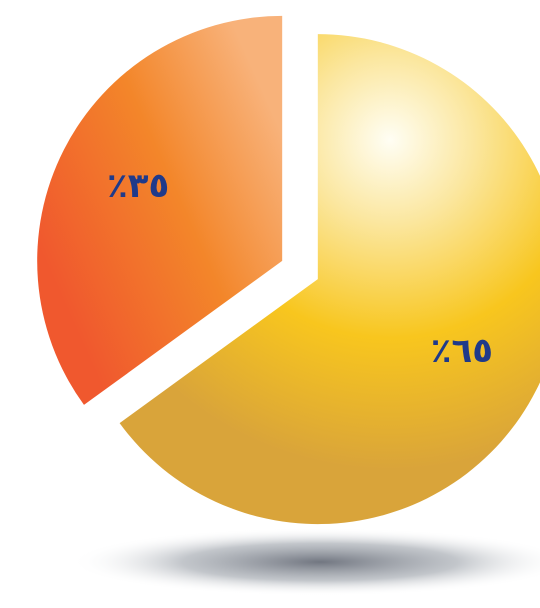  Describe the element at coordinates (462, 351) in the screenshot. I see `slice-label-65: ٪٦٥` at that location.